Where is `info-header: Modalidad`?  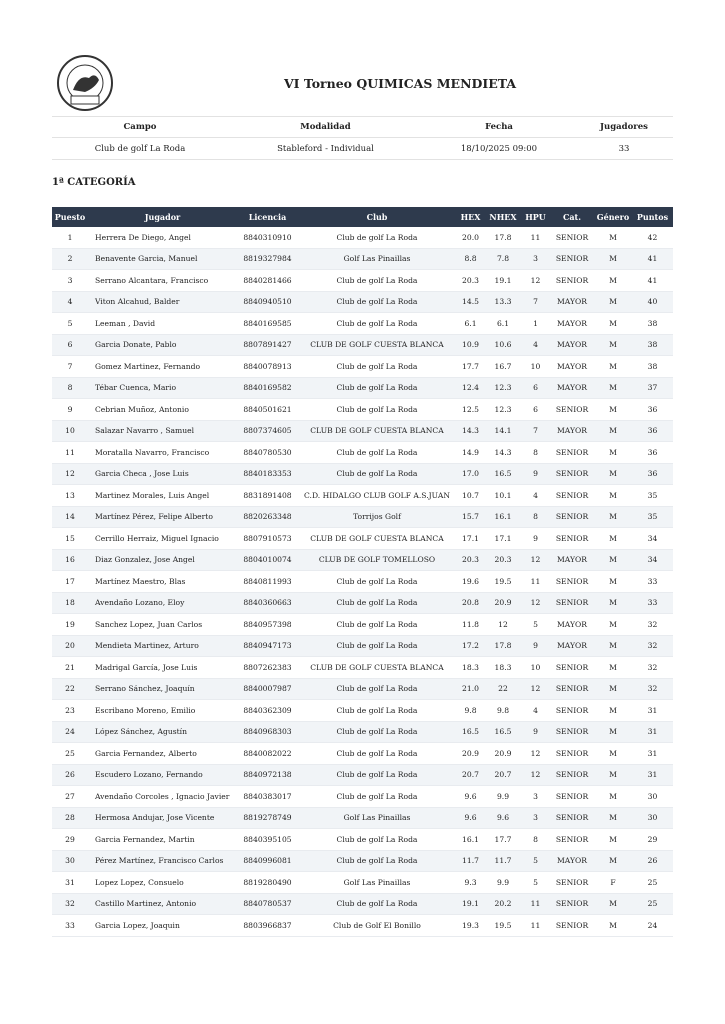 info-header: Modalidad is located at coordinates (325, 127).